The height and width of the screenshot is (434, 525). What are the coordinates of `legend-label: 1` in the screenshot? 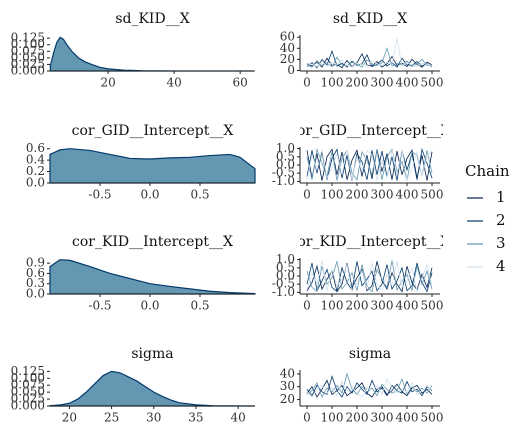 It's located at (501, 197).